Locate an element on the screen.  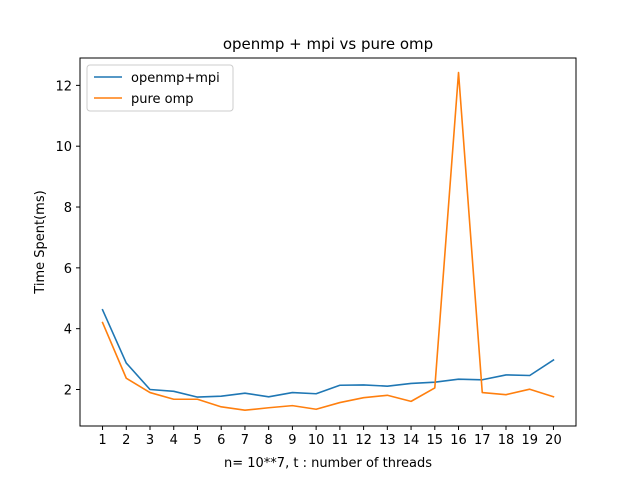
legend: openmp+mpi pure omp is located at coordinates (160, 88).